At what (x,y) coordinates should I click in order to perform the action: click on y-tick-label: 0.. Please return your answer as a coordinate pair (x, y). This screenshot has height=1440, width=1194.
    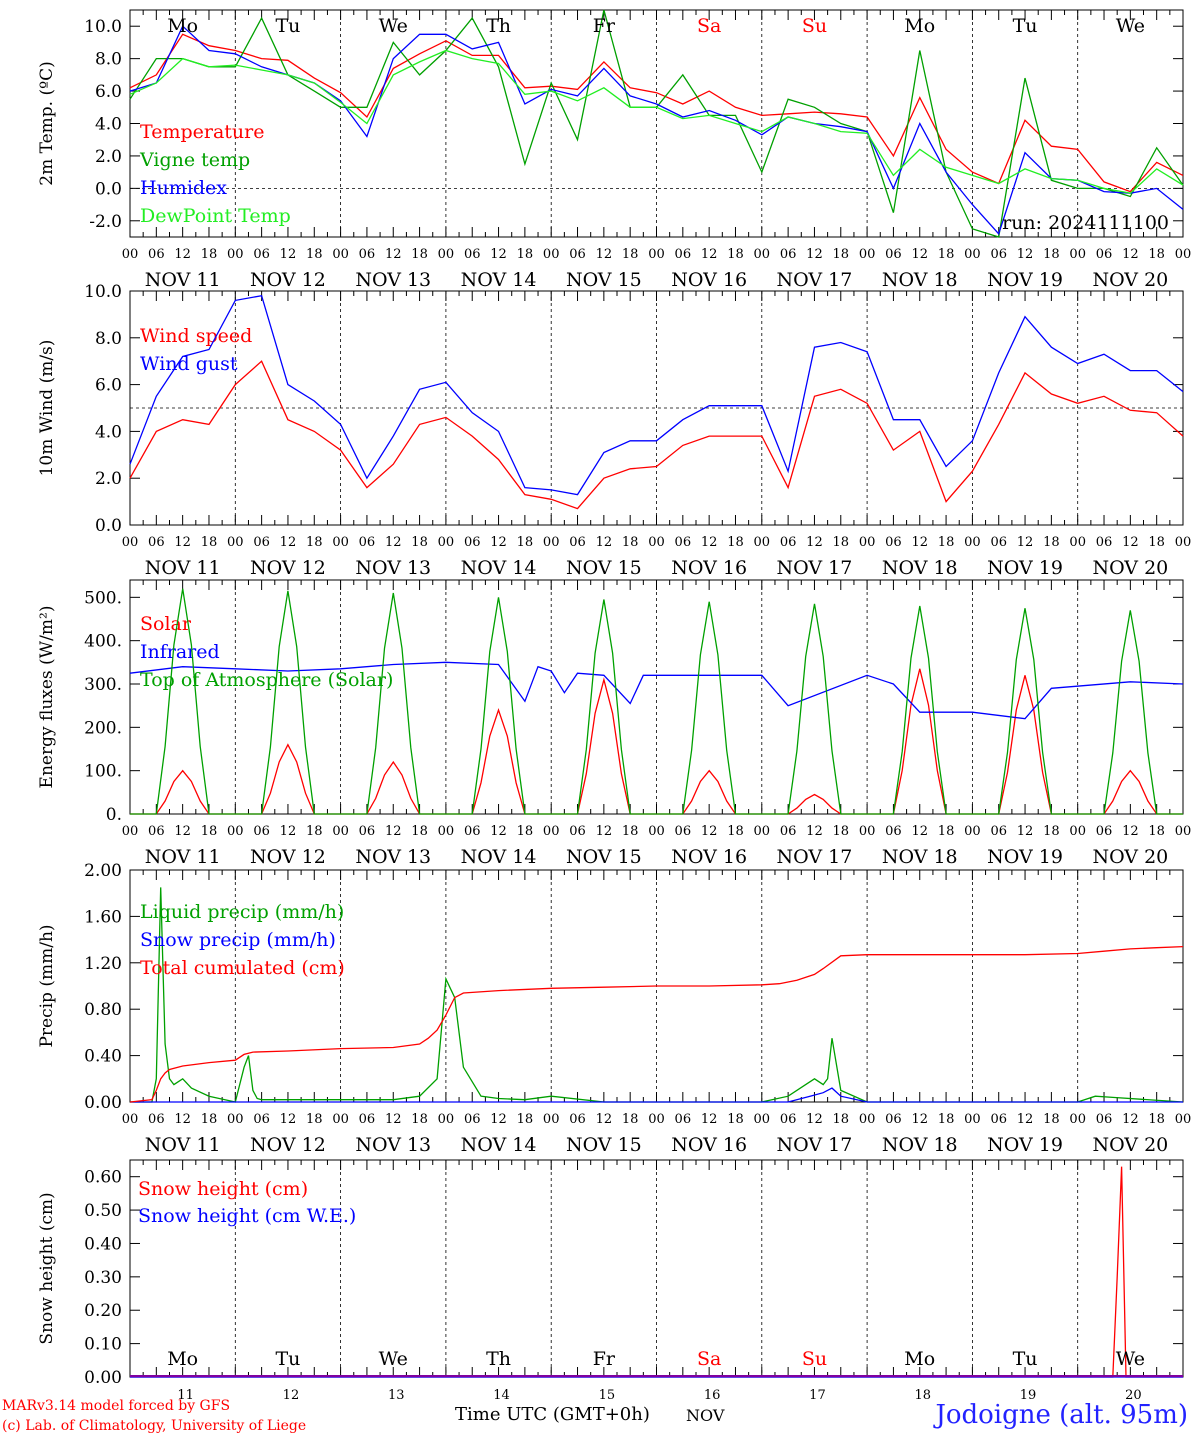
    Looking at the image, I should click on (114, 815).